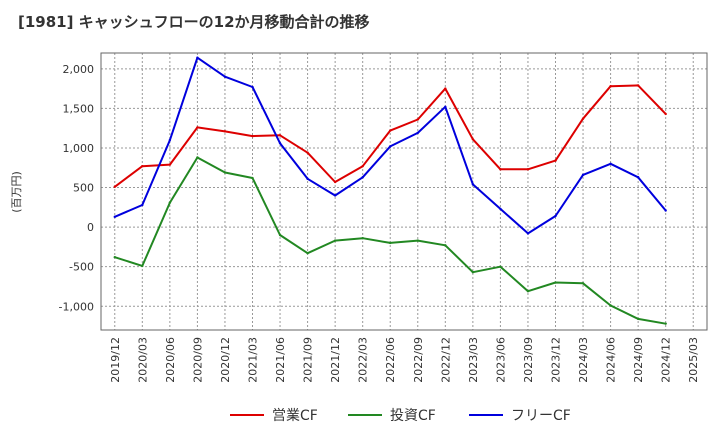  I want to click on x-tick-label: 2025/03, so click(693, 360).